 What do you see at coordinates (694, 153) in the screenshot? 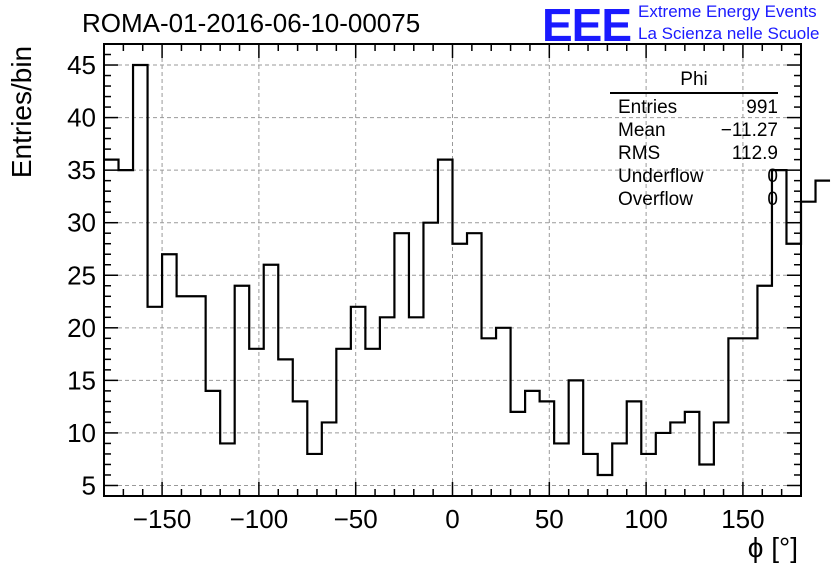
I see `stats-row: RMS 112.9` at bounding box center [694, 153].